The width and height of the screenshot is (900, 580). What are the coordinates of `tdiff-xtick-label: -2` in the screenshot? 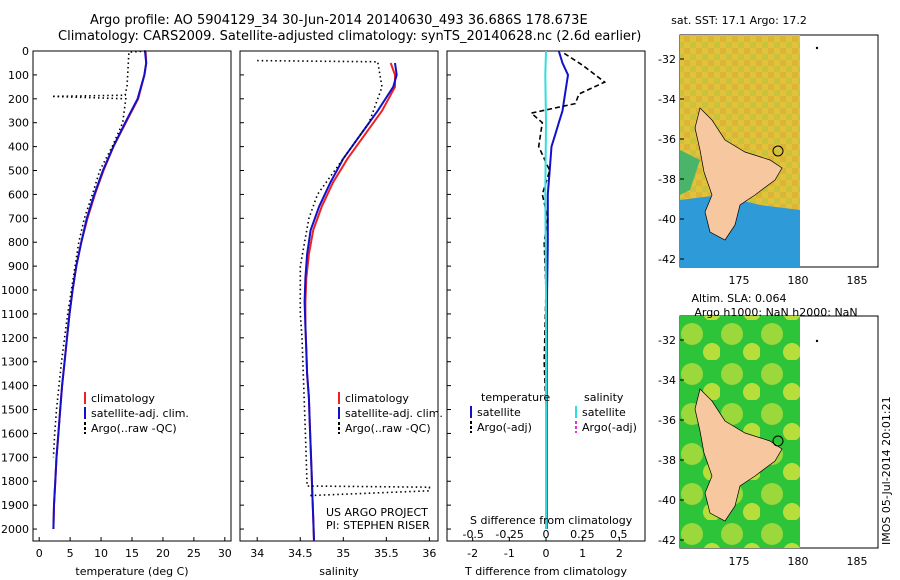 It's located at (472, 553).